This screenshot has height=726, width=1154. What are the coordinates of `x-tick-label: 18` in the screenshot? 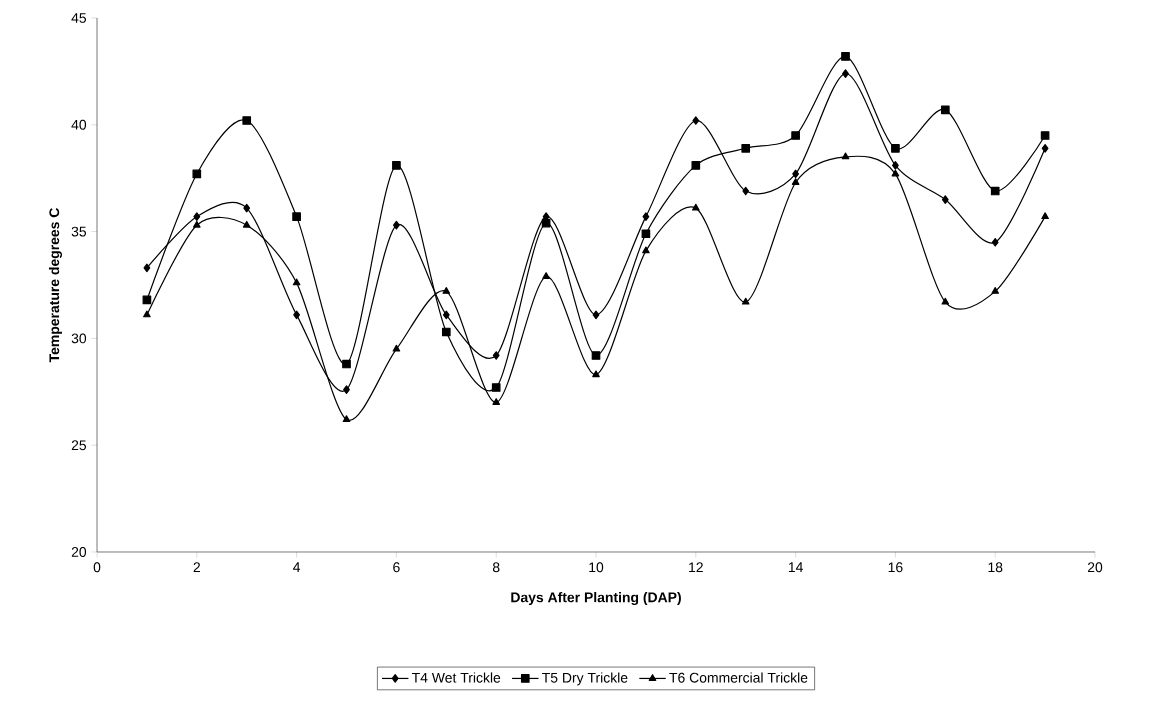 It's located at (995, 567).